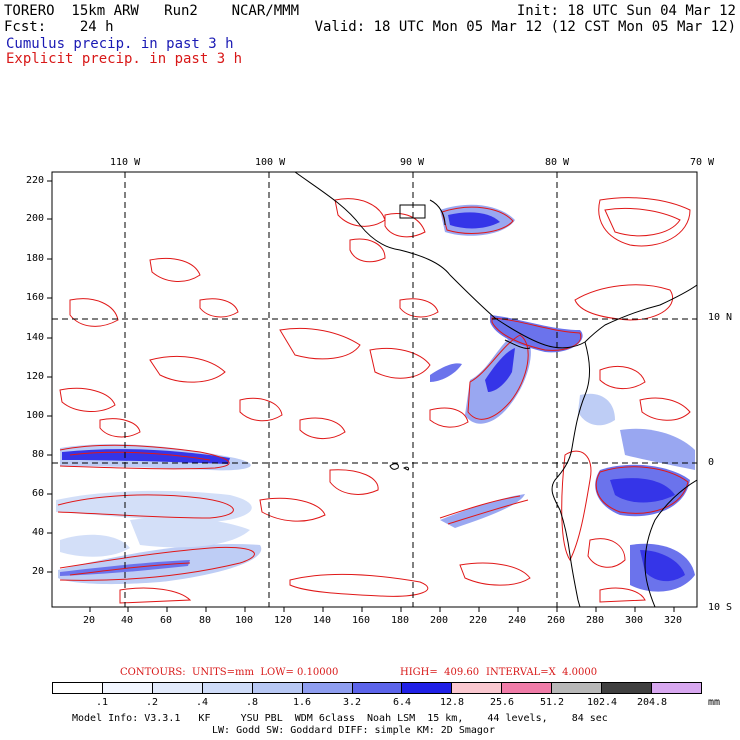 Image resolution: width=740 pixels, height=740 pixels. Describe the element at coordinates (202, 702) in the screenshot. I see `legend-tick: .4` at that location.